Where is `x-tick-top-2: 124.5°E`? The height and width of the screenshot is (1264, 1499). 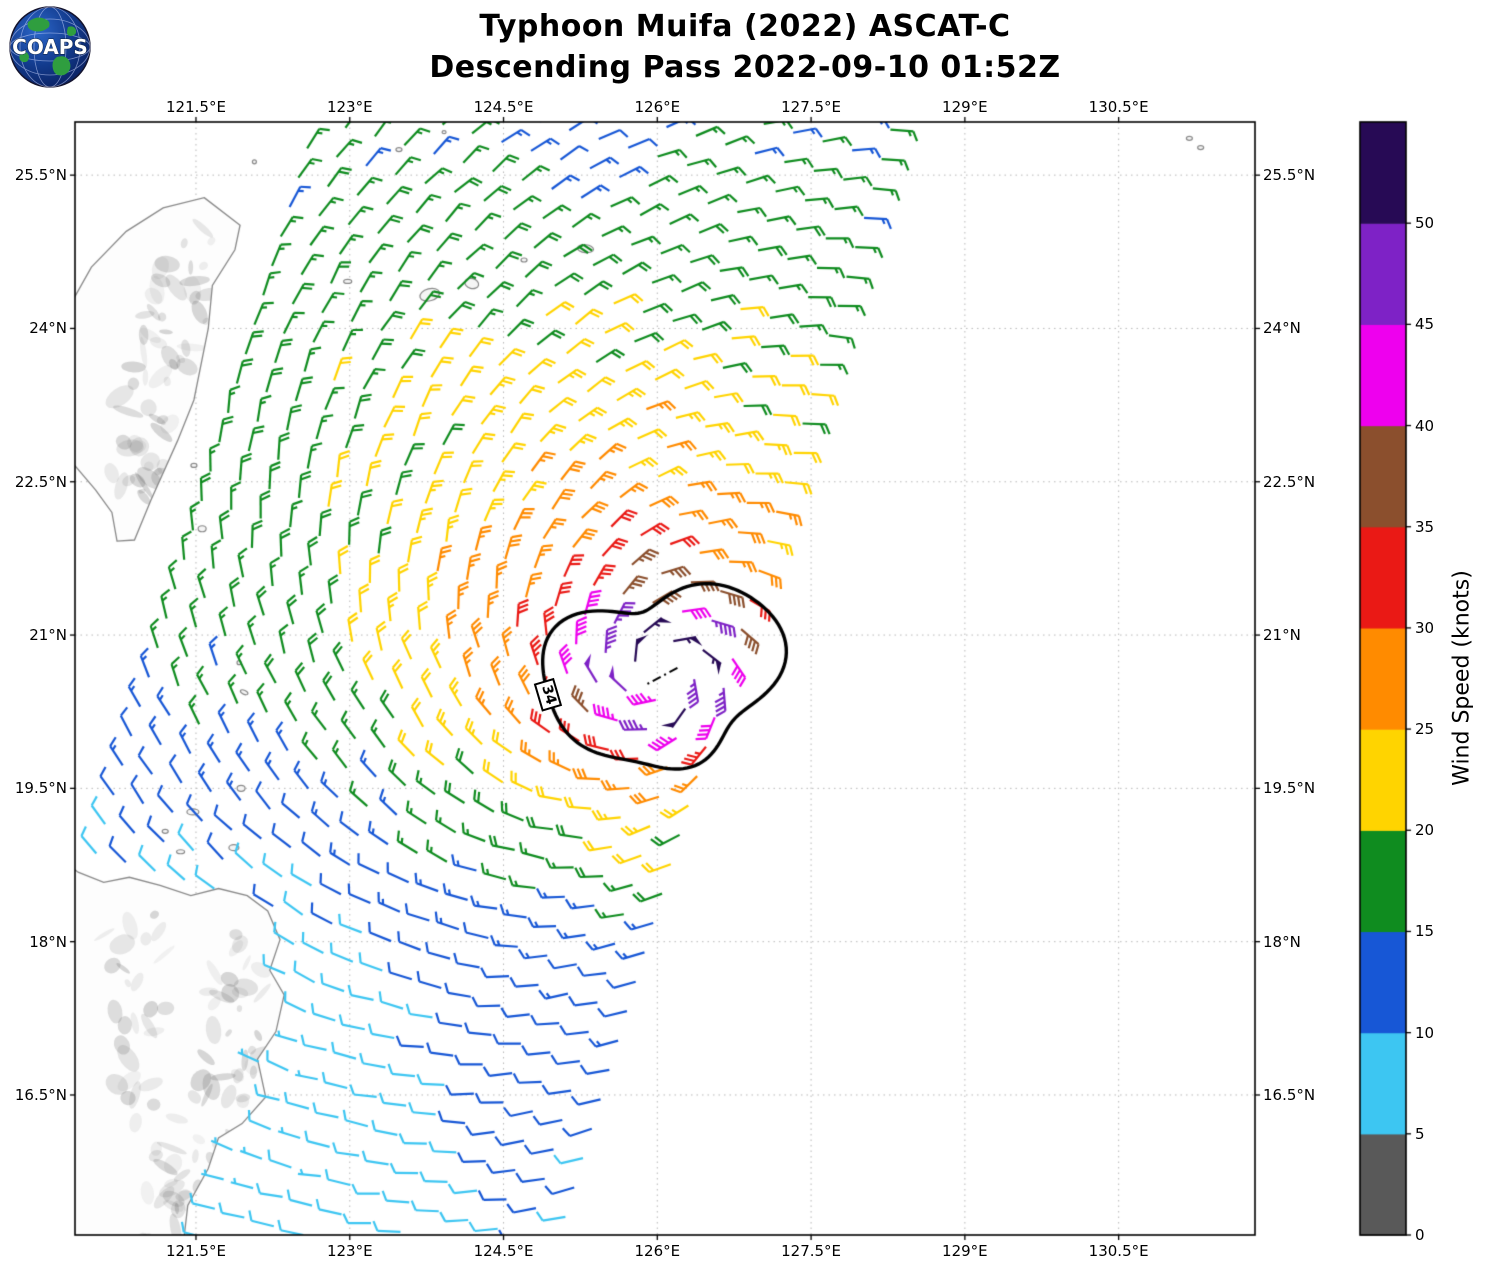 x-tick-top-2: 124.5°E is located at coordinates (503, 107).